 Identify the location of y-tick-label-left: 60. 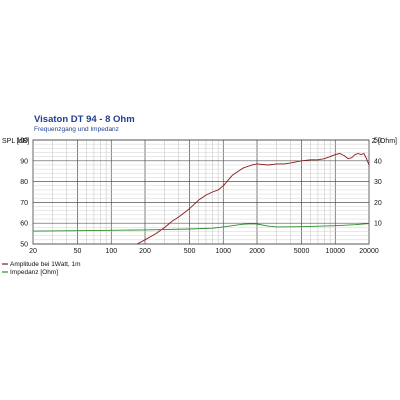
(24, 224).